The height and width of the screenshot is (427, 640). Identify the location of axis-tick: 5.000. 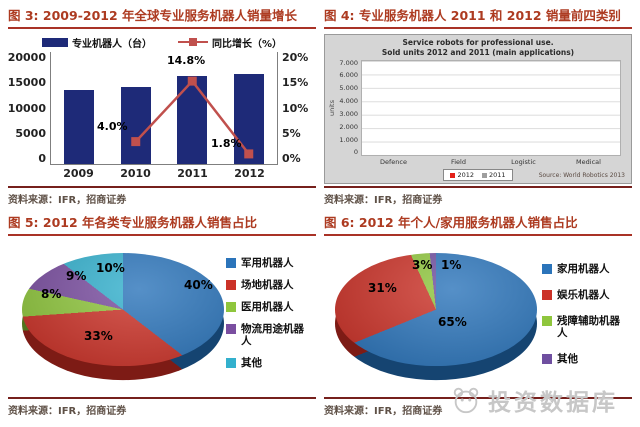
(348, 88).